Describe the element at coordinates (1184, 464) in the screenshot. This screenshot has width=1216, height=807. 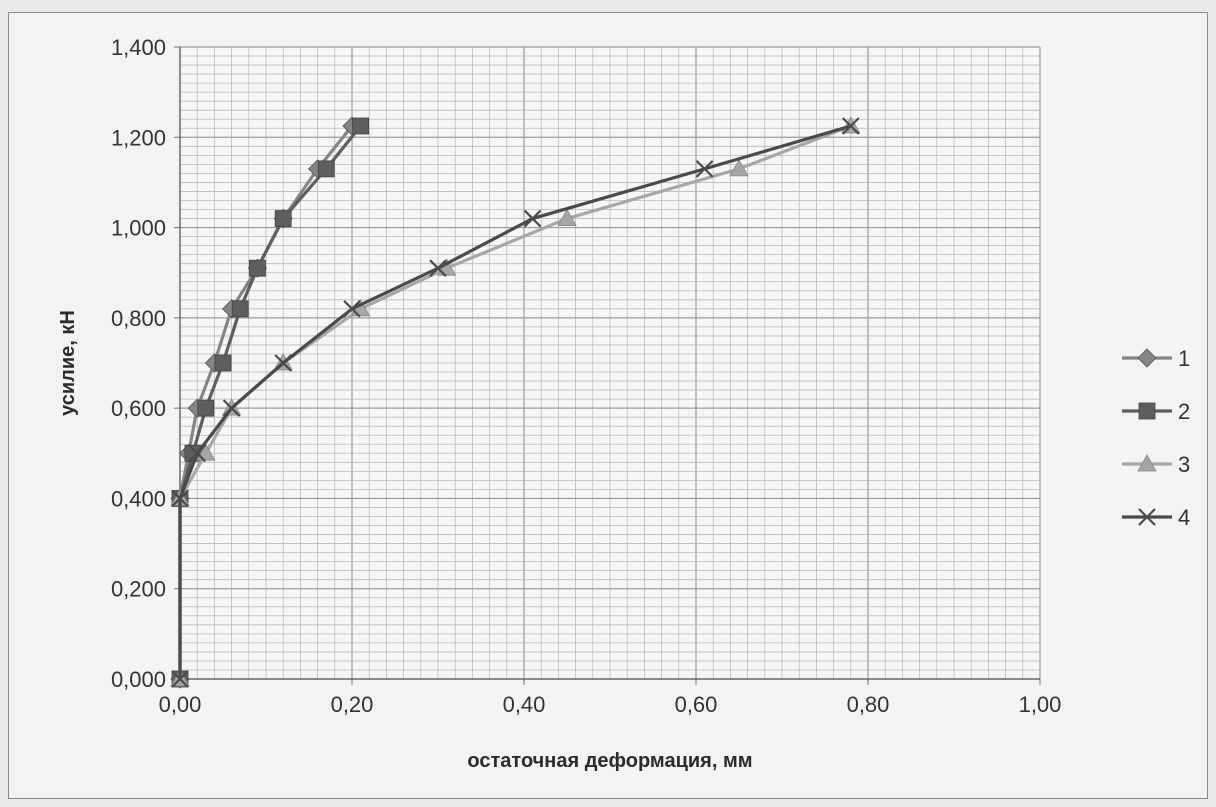
I see `legend-label: 3` at that location.